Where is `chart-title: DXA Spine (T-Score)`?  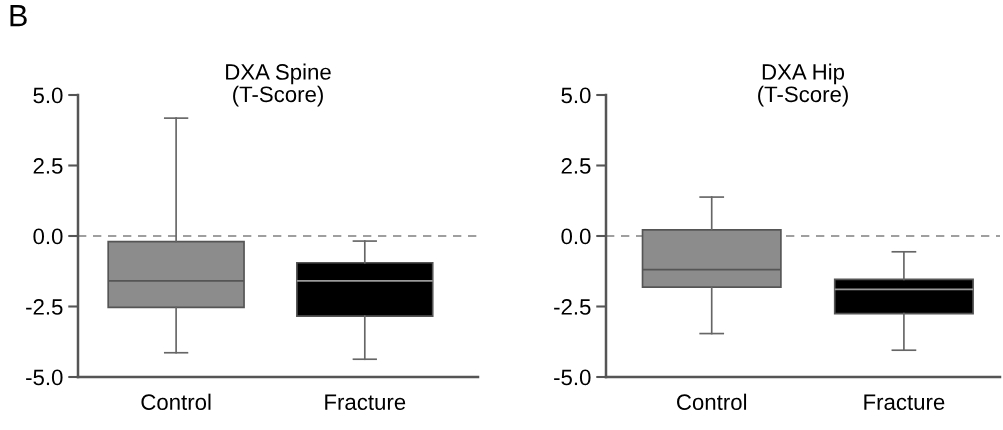
chart-title: DXA Spine (T-Score) is located at coordinates (278, 85).